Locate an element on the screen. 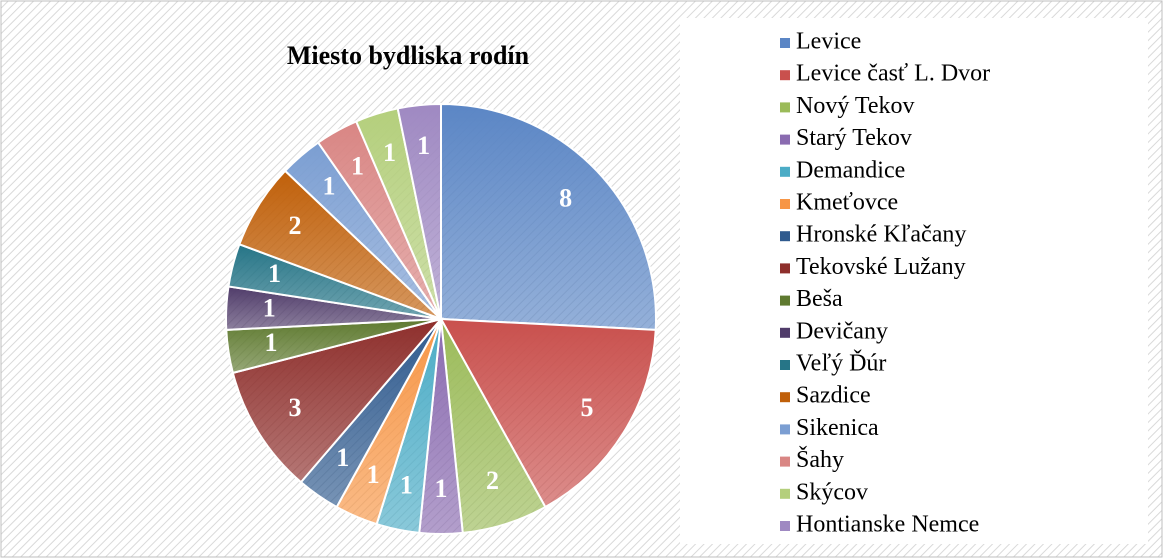  legend-label: Nový Tekov is located at coordinates (855, 106).